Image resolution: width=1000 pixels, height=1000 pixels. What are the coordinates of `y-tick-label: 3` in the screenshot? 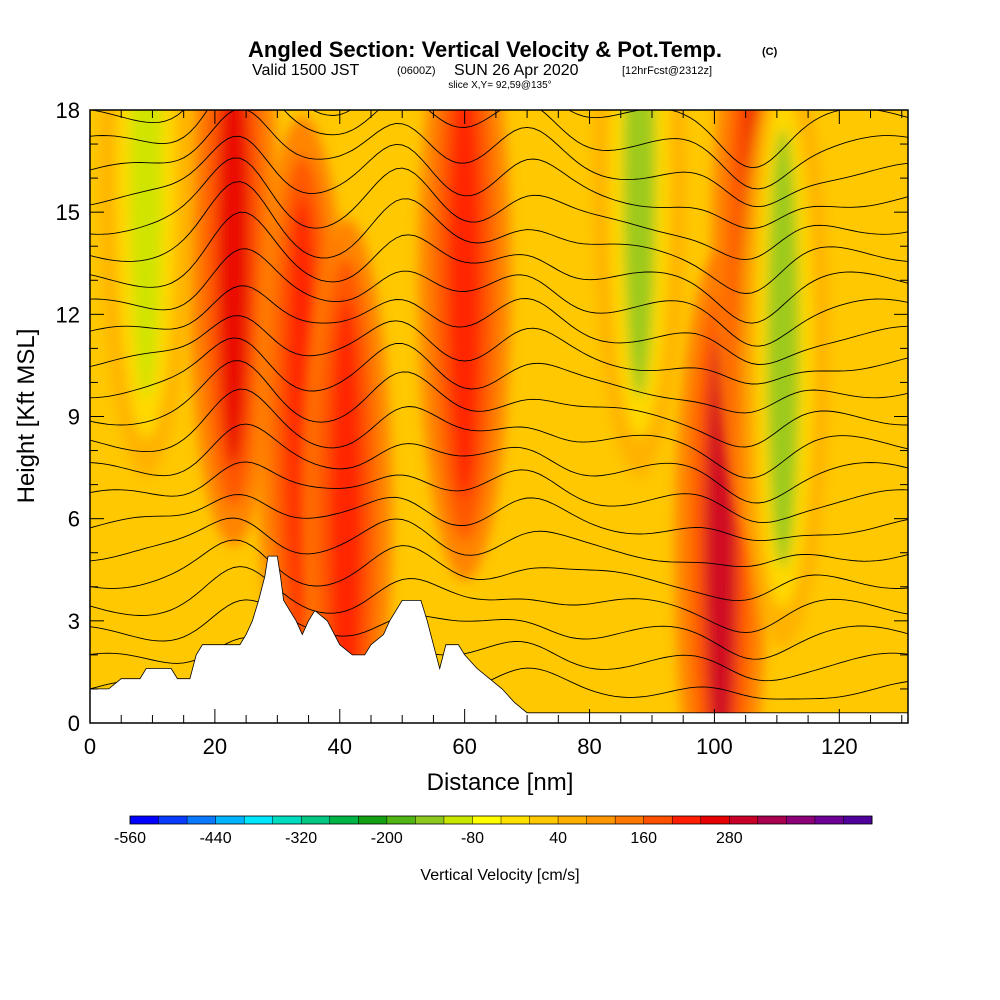 It's located at (74, 621).